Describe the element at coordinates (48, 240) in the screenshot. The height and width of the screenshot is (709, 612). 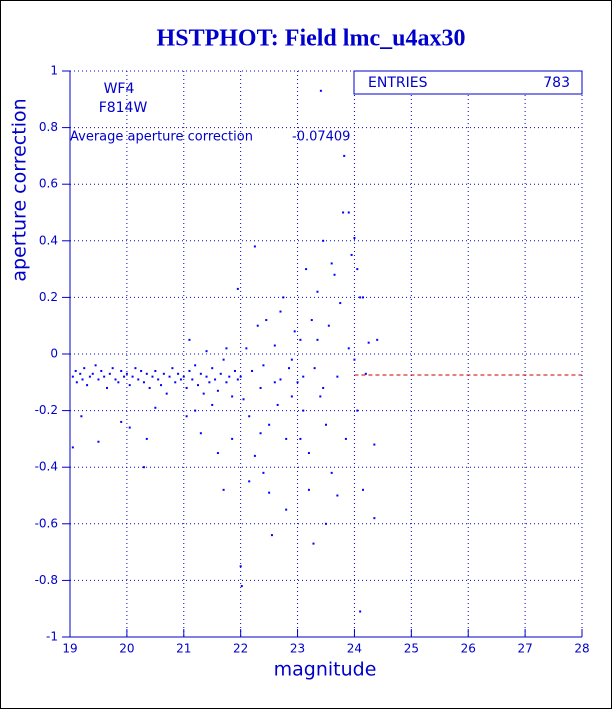
I see `y-tick-label: 0.4` at that location.